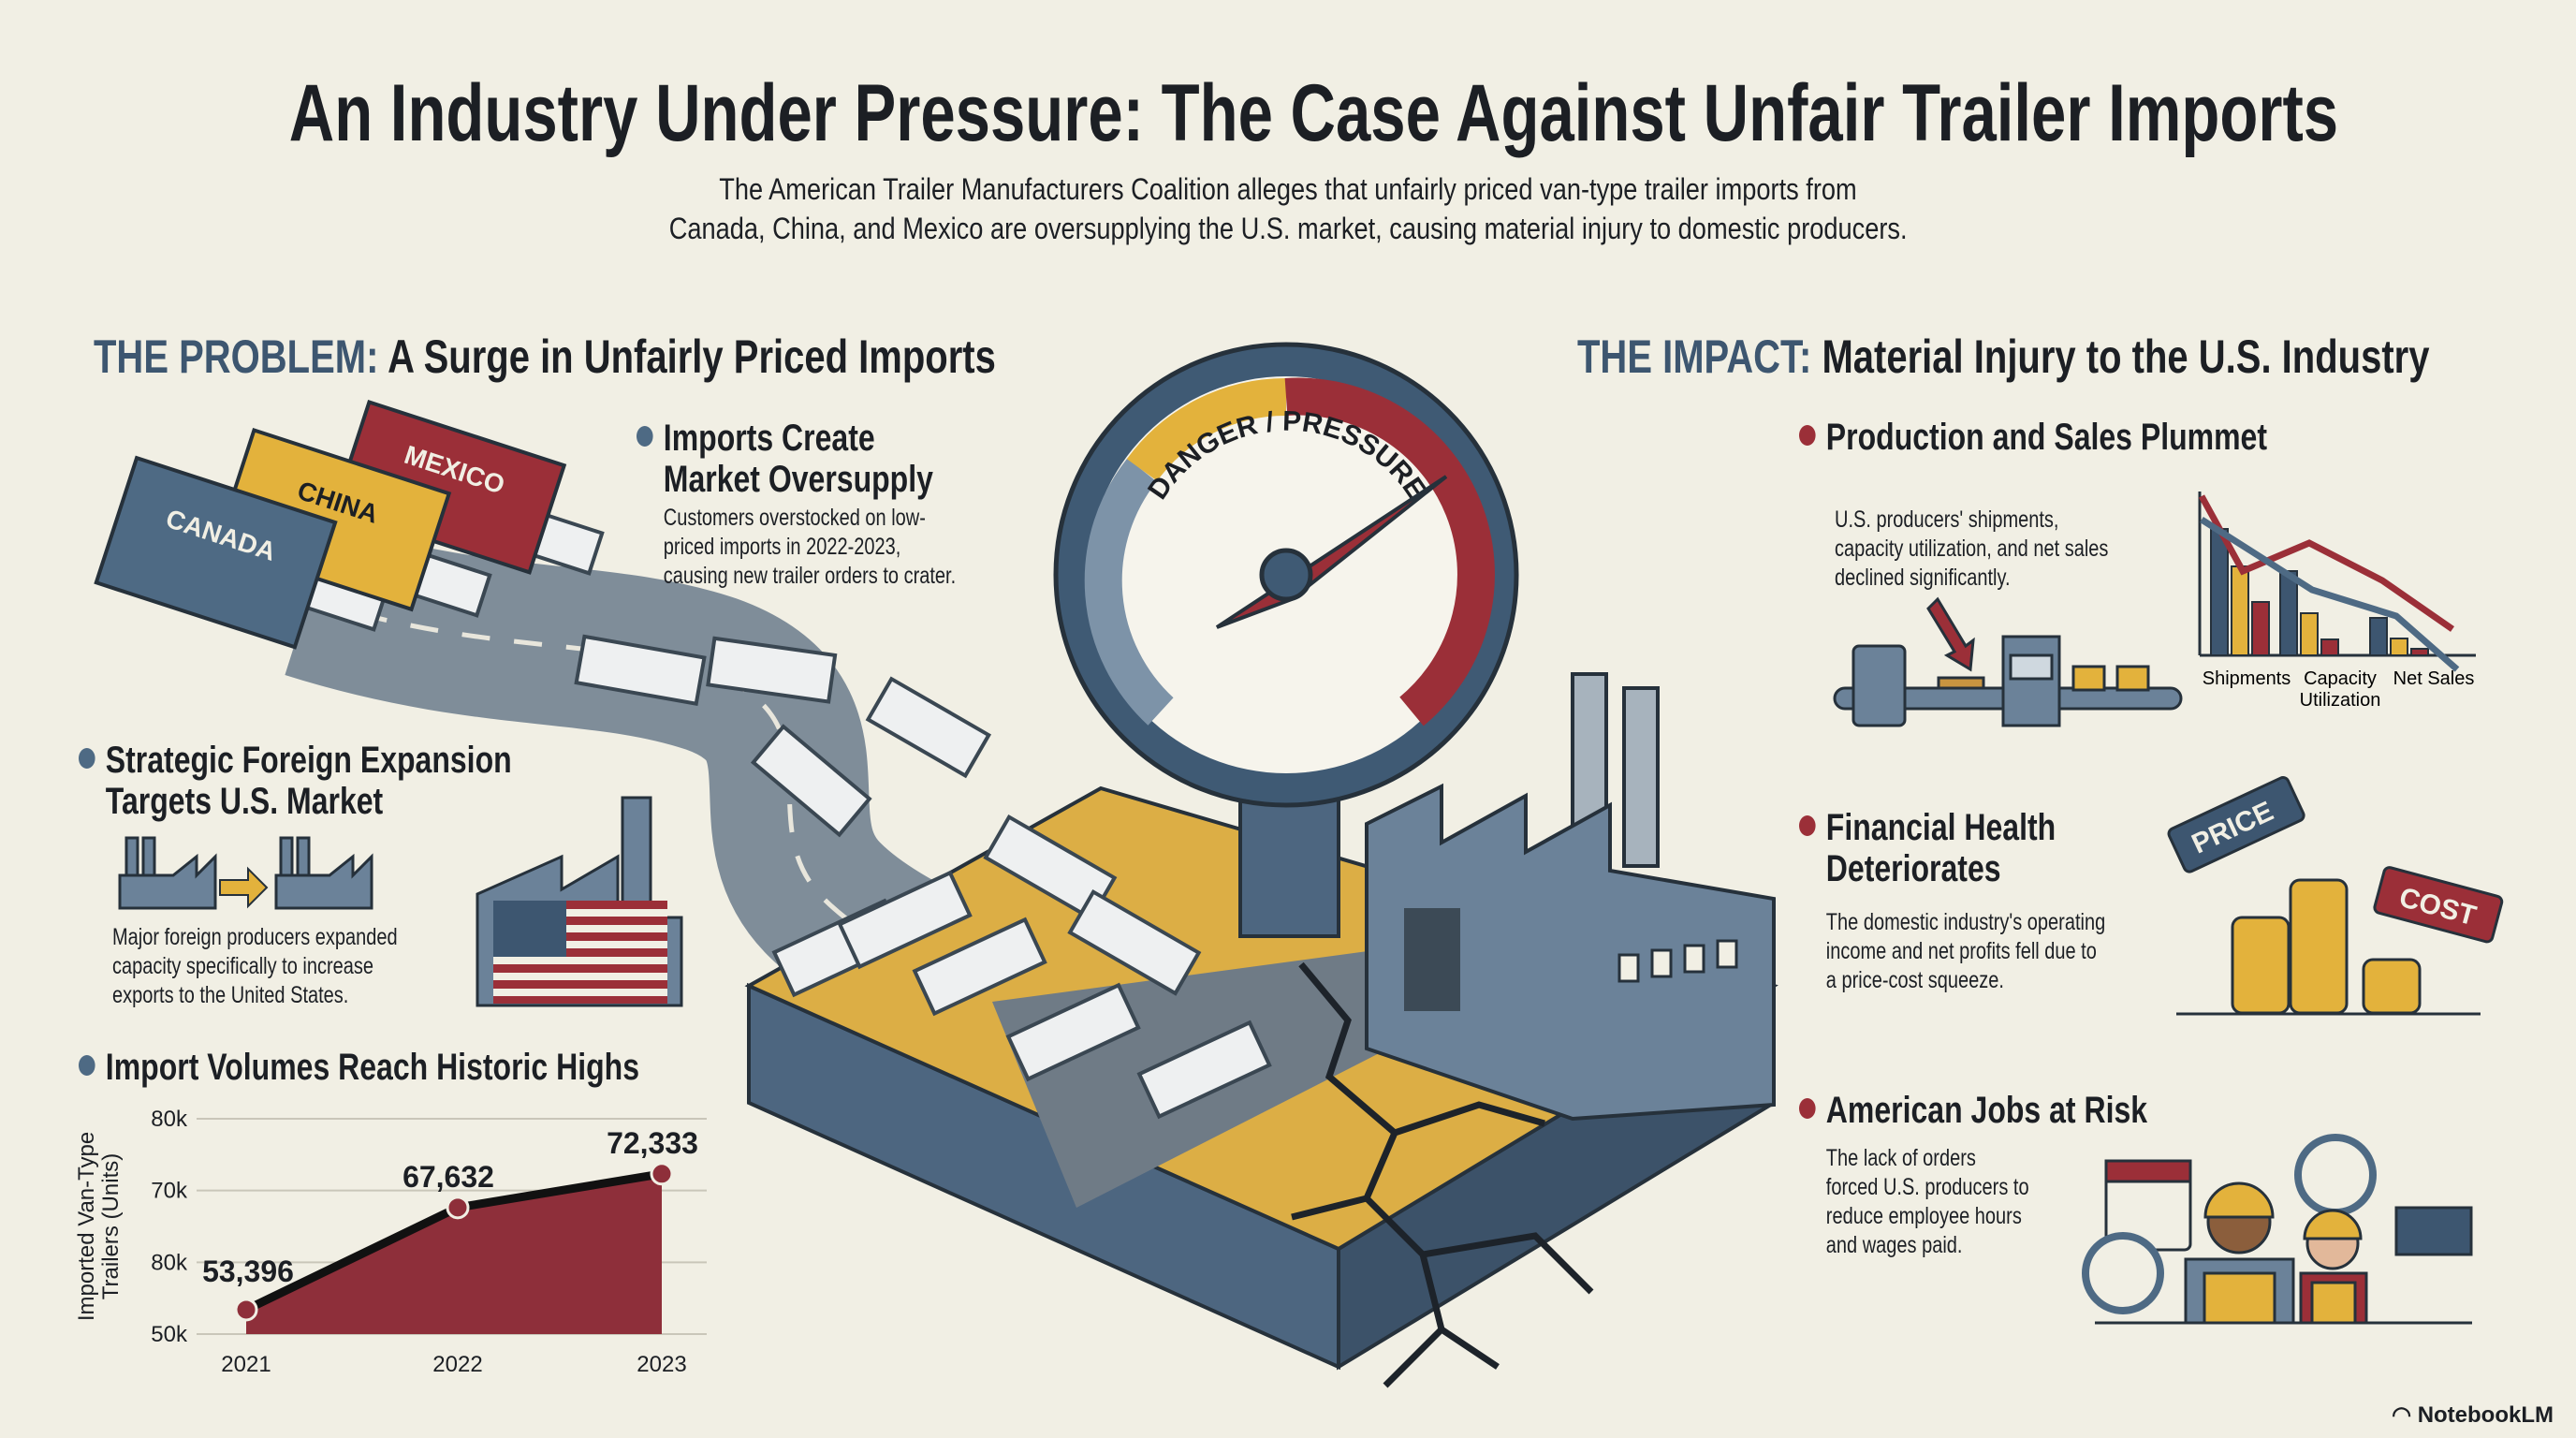 The image size is (2576, 1438). Describe the element at coordinates (1289, 861) in the screenshot. I see `gauge-stem` at that location.